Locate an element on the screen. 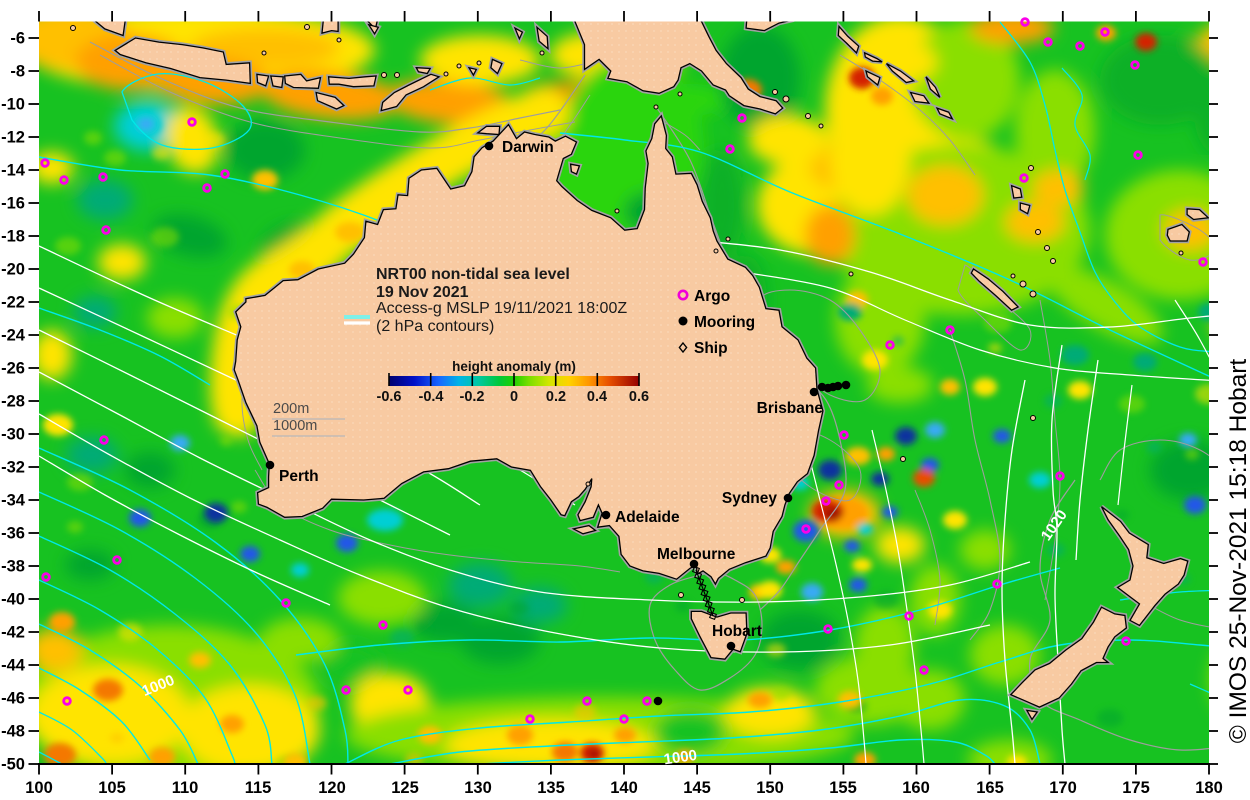  svg-text: -34 is located at coordinates (13, 501).